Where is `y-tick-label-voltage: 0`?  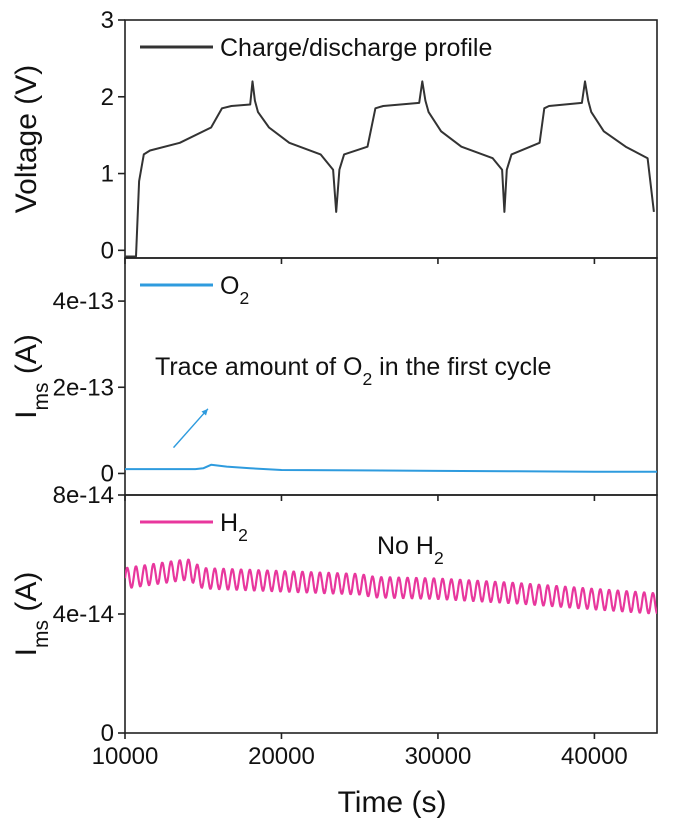 y-tick-label-voltage: 0 is located at coordinates (107, 250).